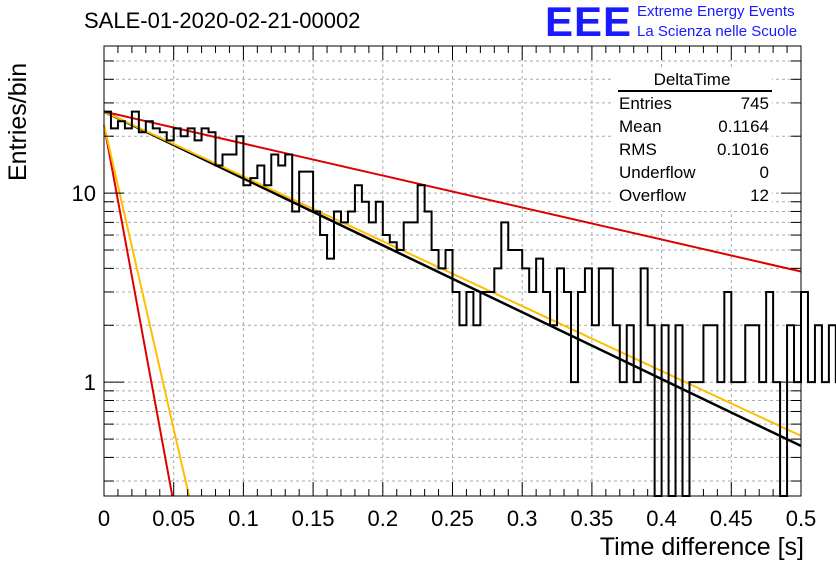  I want to click on stats-label: Underflow, so click(657, 172).